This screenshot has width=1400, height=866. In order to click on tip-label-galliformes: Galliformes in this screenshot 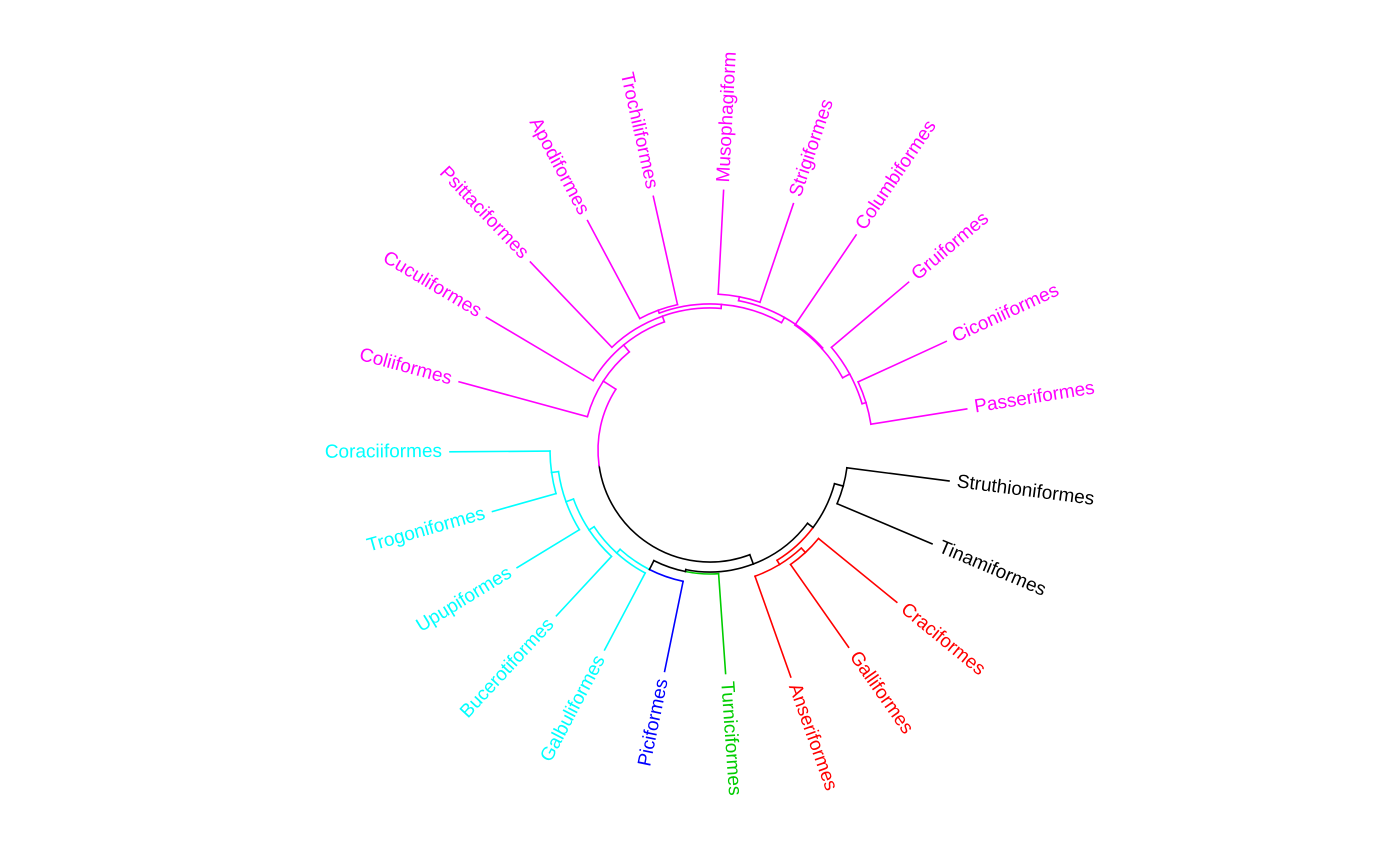, I will do `click(881, 692)`.